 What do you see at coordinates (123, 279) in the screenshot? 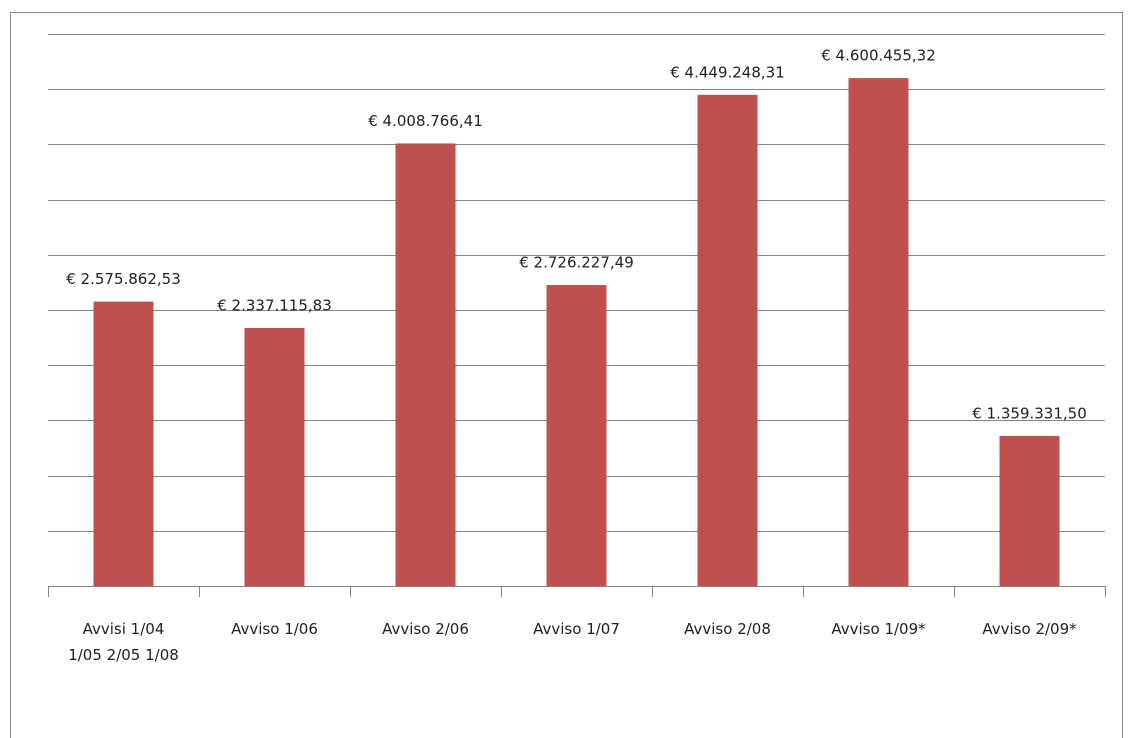
I see `data-label: € 2.575.862,53` at bounding box center [123, 279].